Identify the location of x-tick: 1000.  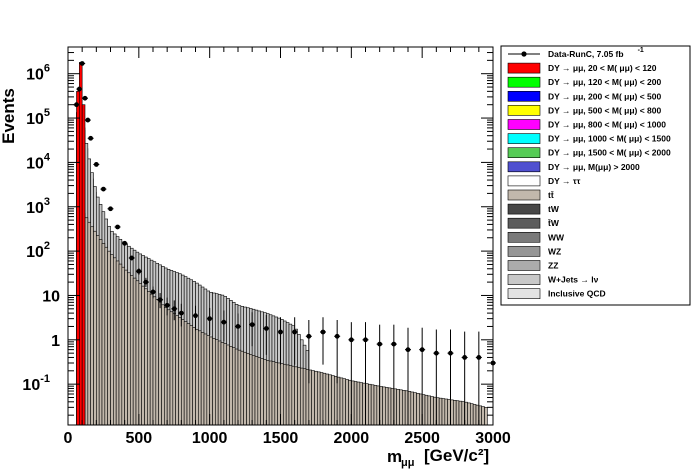
(210, 247).